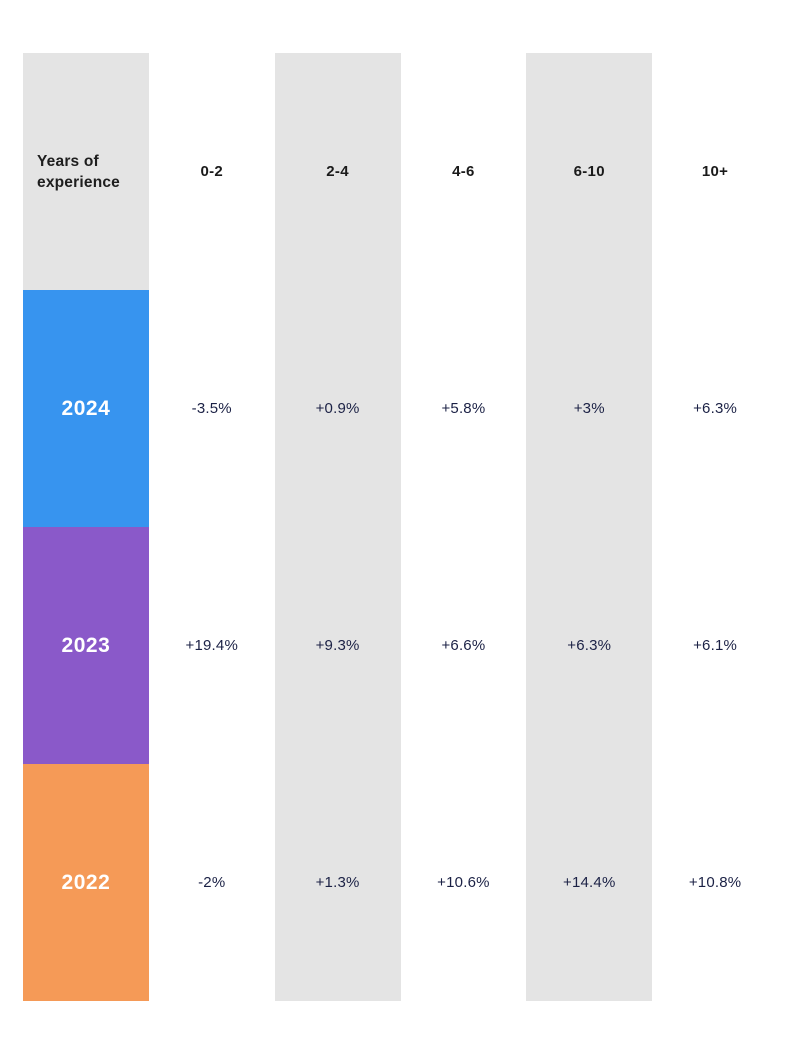 This screenshot has width=790, height=1040. Describe the element at coordinates (212, 171) in the screenshot. I see `column-header-0-2: 0-2` at that location.